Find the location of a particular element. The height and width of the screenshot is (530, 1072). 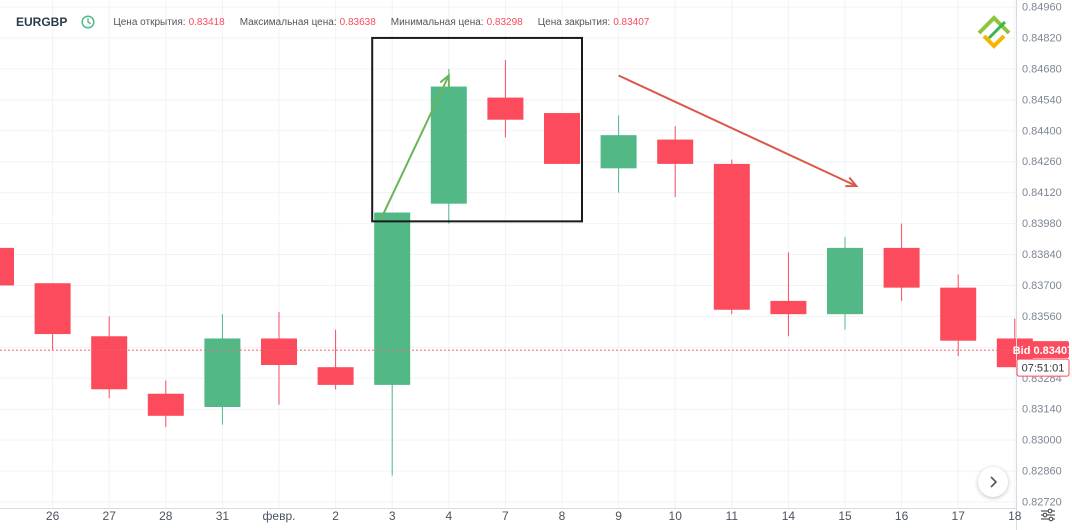

trend-down-arrow is located at coordinates (738, 131).